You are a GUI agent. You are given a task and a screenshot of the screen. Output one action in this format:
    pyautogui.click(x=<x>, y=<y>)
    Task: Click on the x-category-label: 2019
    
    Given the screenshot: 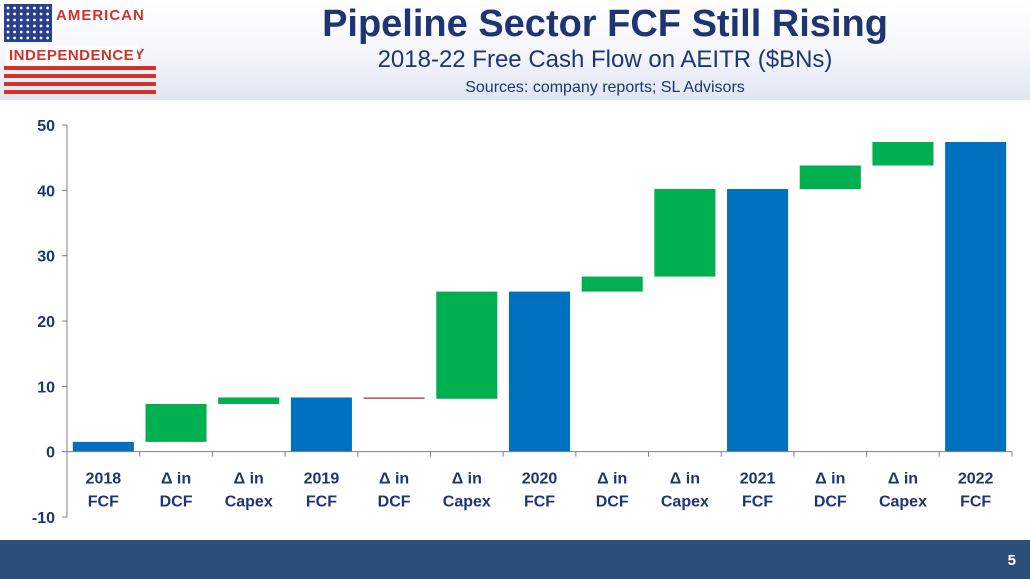 What is the action you would take?
    pyautogui.click(x=322, y=479)
    